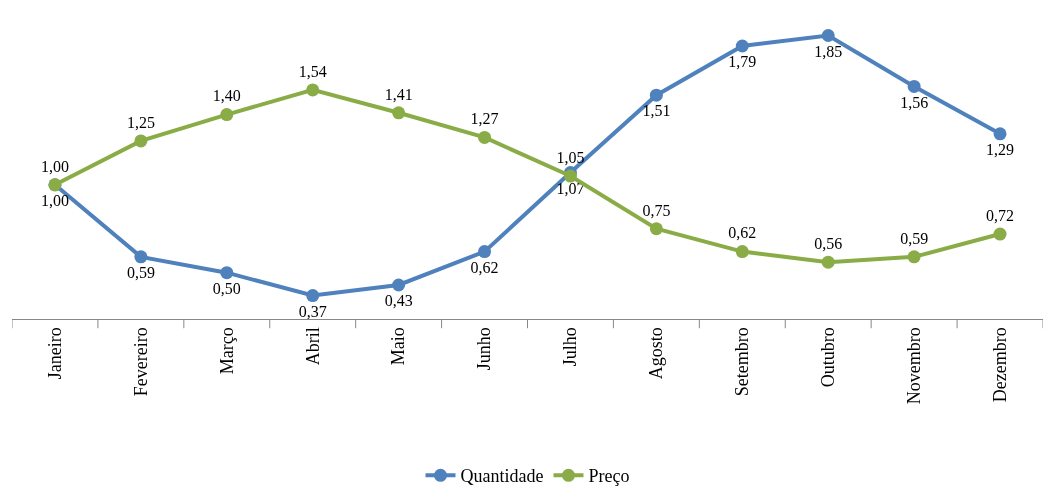 The width and height of the screenshot is (1051, 502). Describe the element at coordinates (1000, 215) in the screenshot. I see `data-label: 0,72` at that location.